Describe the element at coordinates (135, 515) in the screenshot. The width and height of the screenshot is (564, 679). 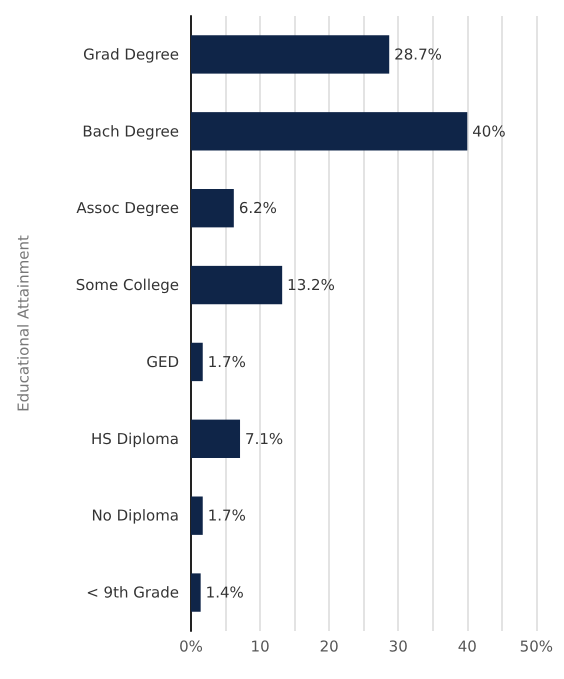
I see `y-tick-label: No Diploma` at that location.